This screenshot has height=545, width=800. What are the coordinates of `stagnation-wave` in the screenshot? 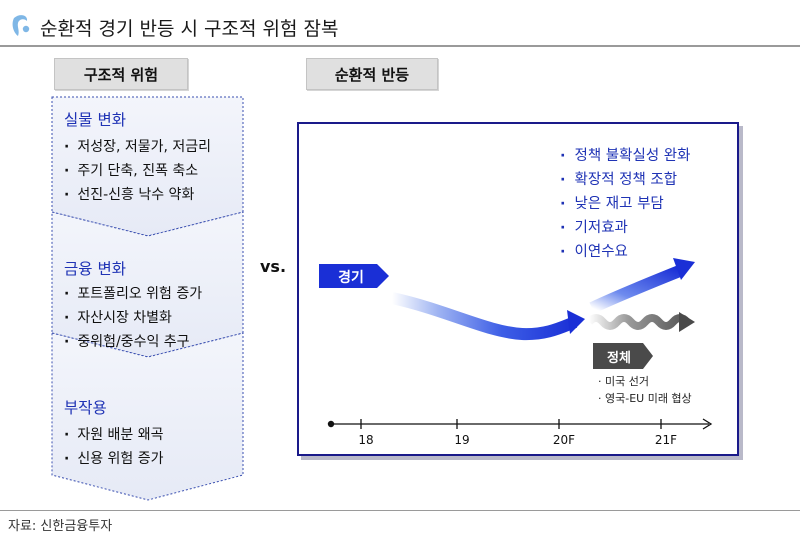 It's located at (638, 322).